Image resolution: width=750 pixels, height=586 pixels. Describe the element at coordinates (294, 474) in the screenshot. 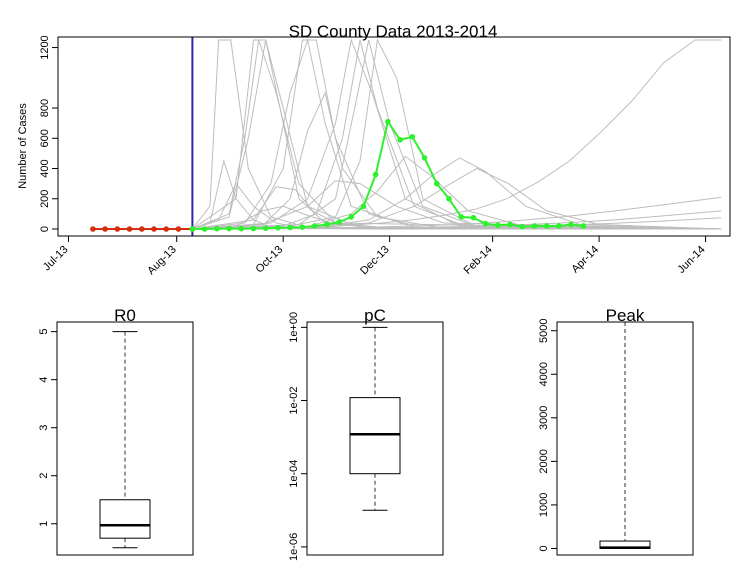

I see `y-tick-label: 1e-04` at that location.